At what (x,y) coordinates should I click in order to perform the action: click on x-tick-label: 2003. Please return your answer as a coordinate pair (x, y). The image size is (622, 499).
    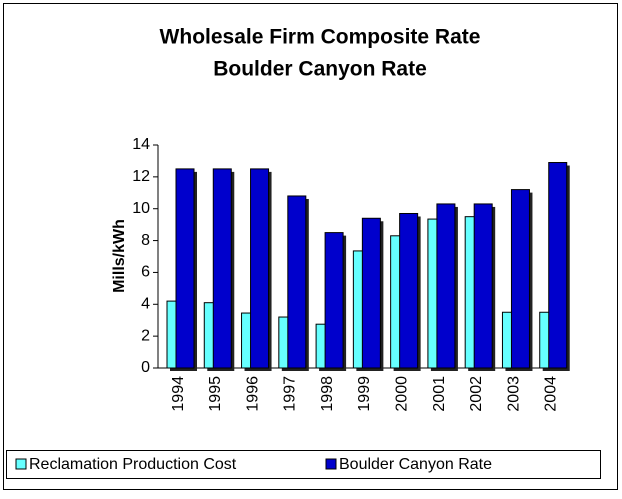
    Looking at the image, I should click on (513, 394).